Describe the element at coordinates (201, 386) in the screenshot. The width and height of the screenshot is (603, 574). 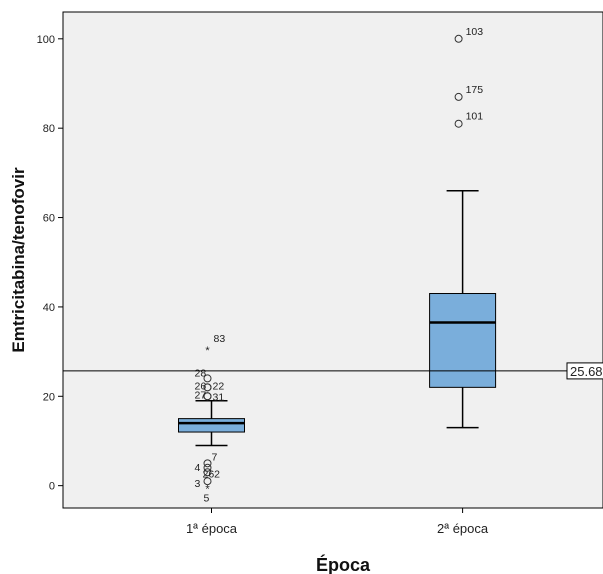
I see `outlier-label: 26` at that location.